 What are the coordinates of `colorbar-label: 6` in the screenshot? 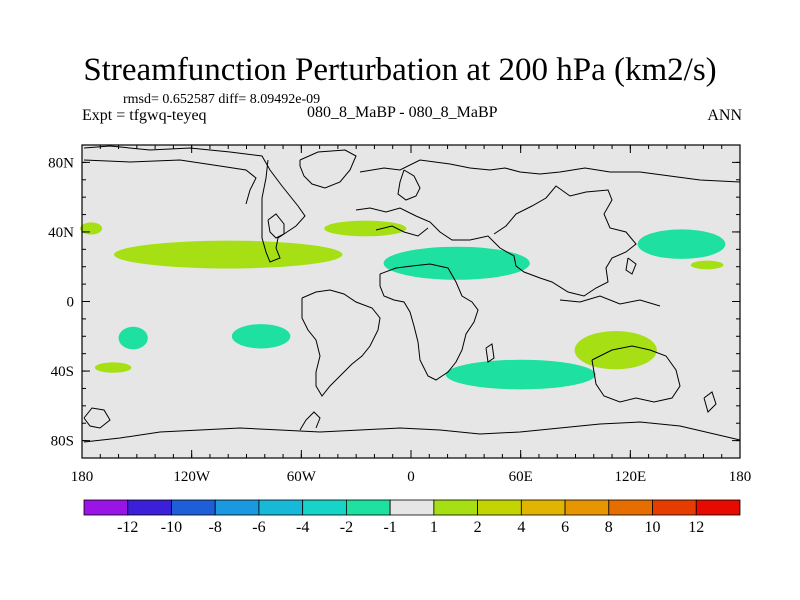 It's located at (565, 527).